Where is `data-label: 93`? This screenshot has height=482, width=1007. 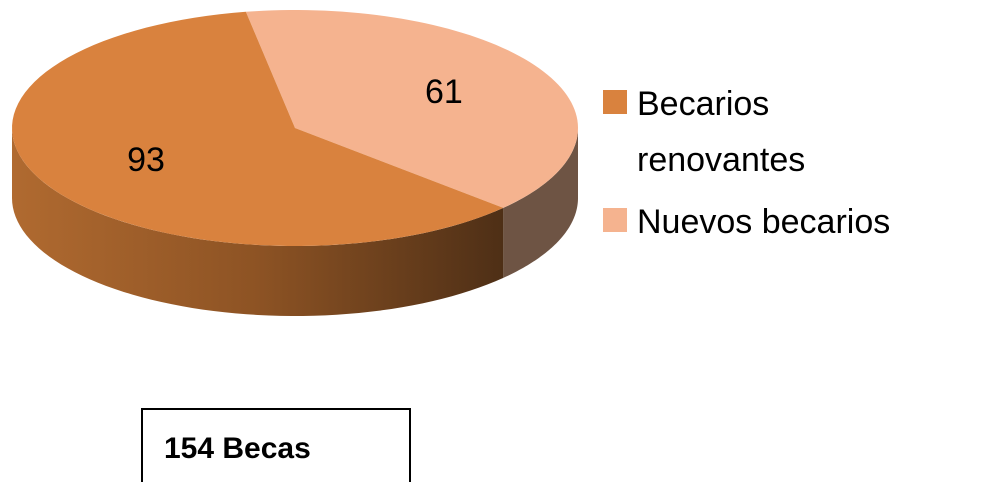 data-label: 93 is located at coordinates (146, 160).